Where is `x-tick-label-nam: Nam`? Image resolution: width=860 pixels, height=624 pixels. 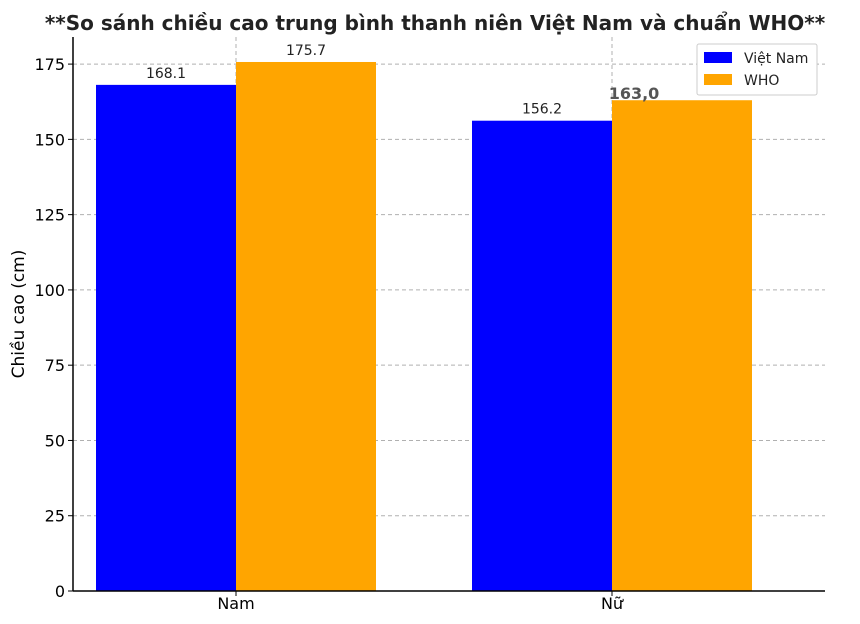 x-tick-label-nam: Nam is located at coordinates (235, 603).